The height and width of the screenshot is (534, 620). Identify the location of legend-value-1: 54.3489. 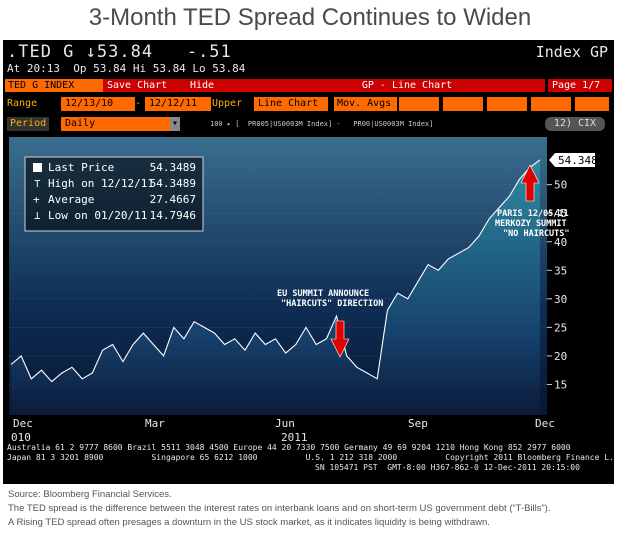
(173, 183).